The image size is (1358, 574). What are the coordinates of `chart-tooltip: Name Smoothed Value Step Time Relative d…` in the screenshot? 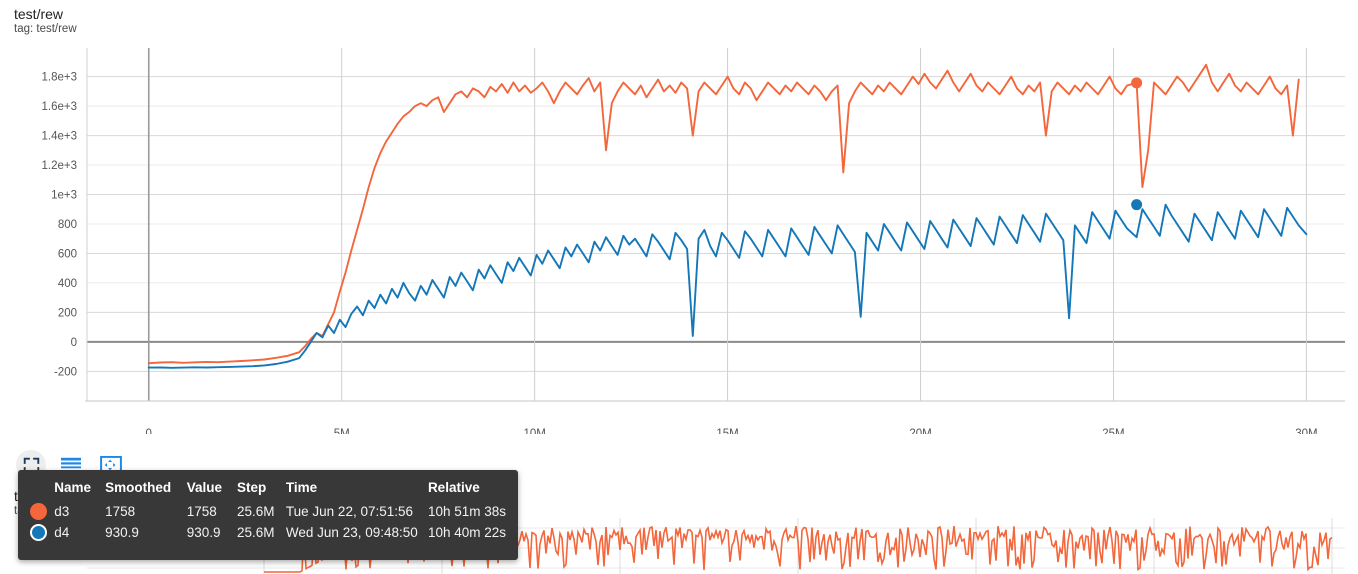 It's located at (268, 515).